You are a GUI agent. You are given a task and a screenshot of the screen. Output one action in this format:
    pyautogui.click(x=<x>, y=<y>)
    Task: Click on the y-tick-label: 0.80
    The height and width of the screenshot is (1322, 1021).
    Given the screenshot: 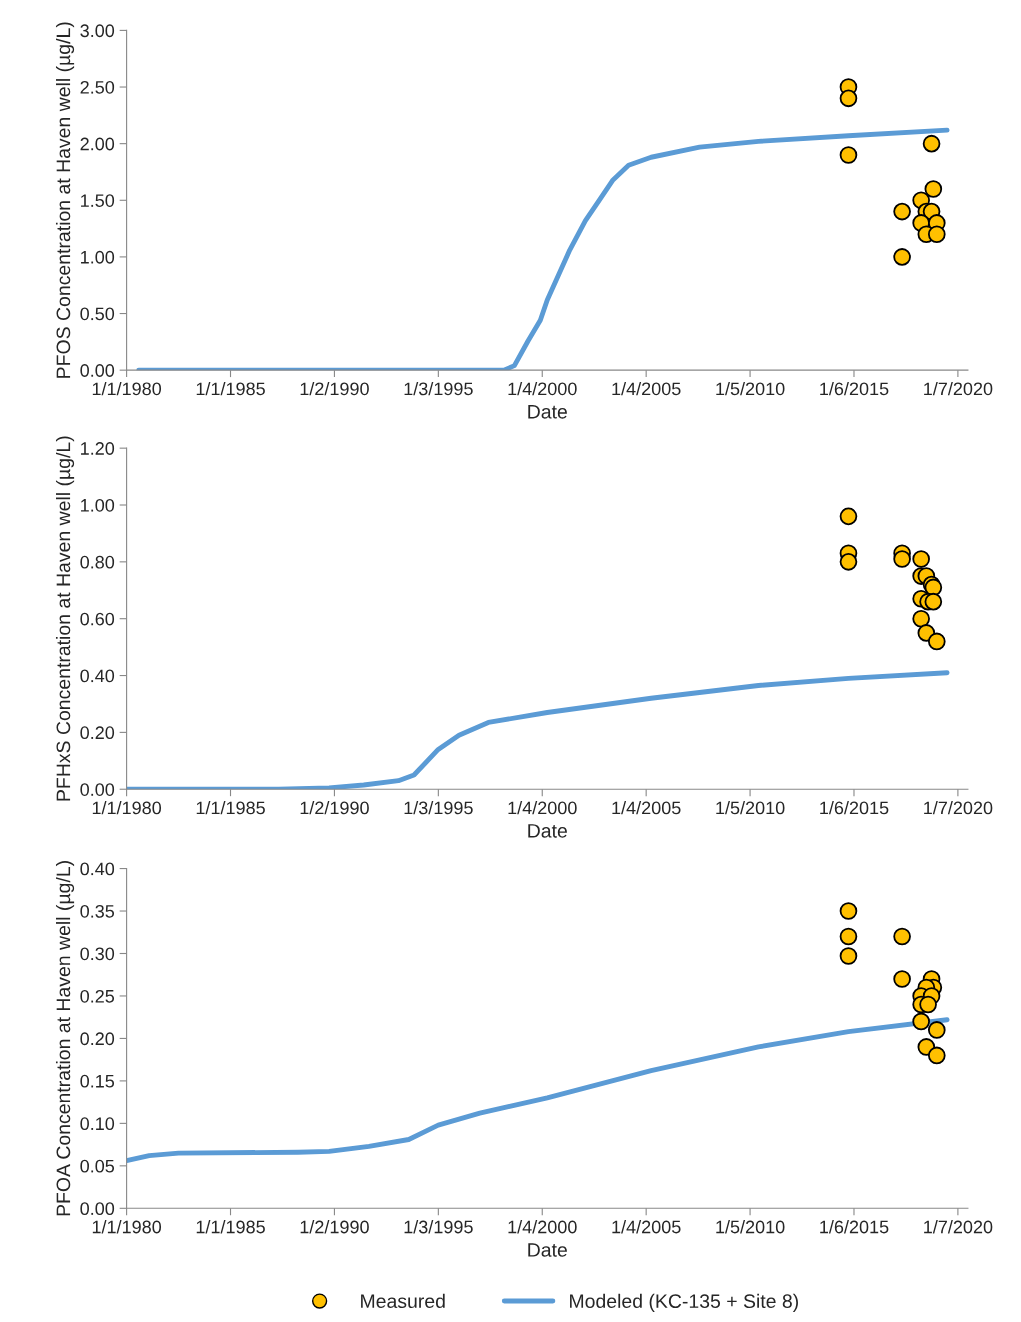 What is the action you would take?
    pyautogui.click(x=97, y=562)
    